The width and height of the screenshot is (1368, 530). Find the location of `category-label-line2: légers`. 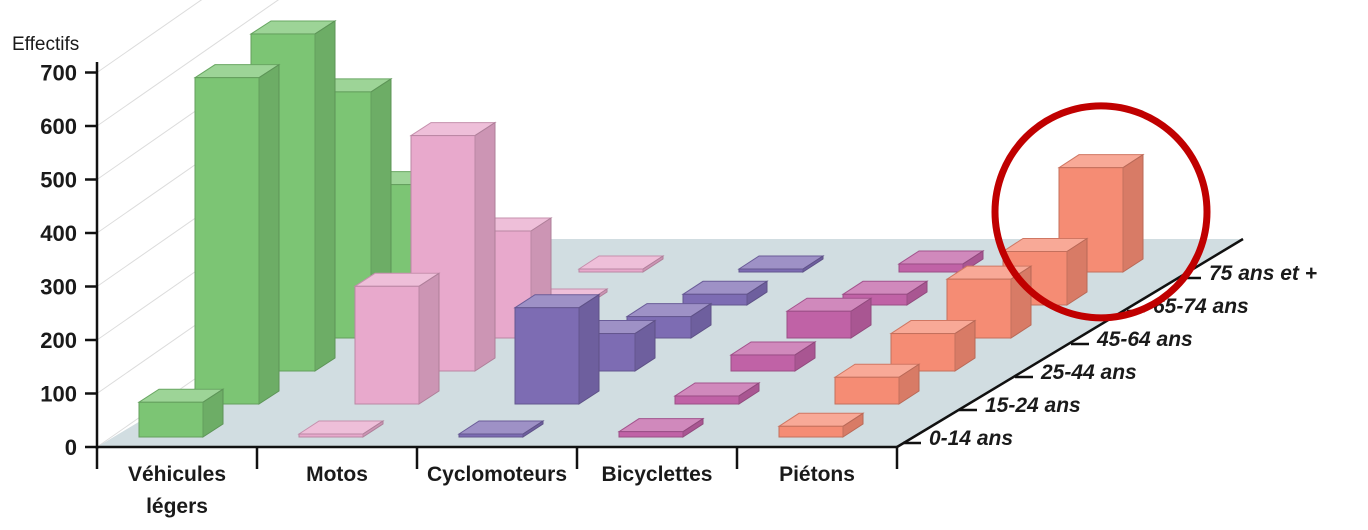

category-label-line2: légers is located at coordinates (177, 506).